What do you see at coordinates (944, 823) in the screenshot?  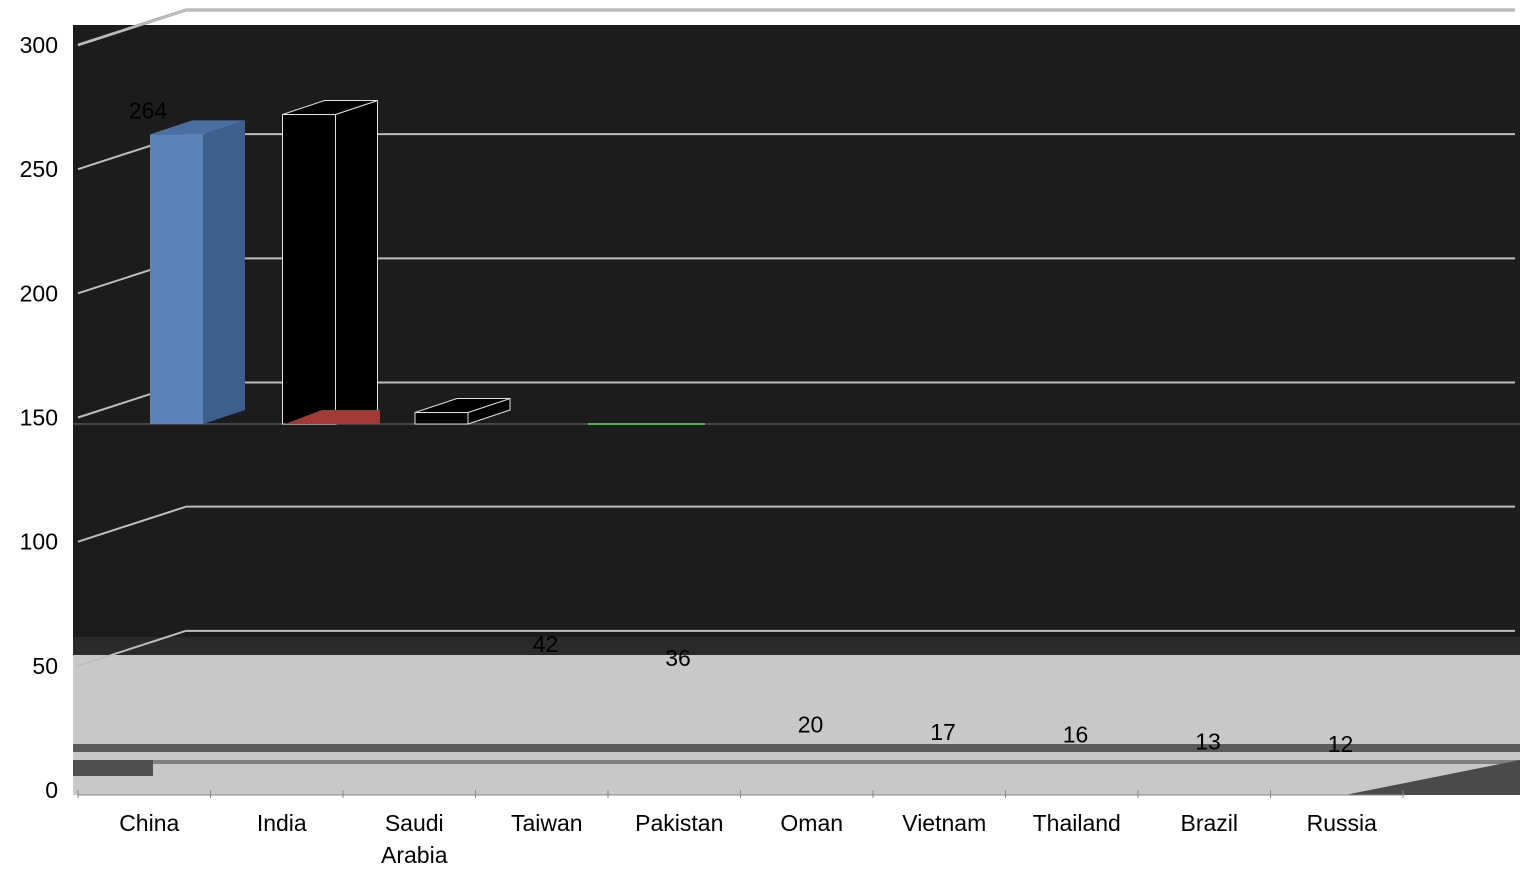 I see `x-tick-label: Vietnam` at bounding box center [944, 823].